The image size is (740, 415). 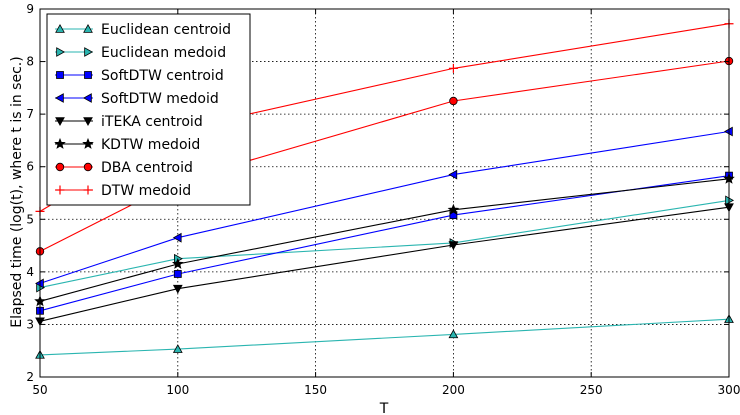 I want to click on series-euclidean-centroid, so click(x=384, y=336).